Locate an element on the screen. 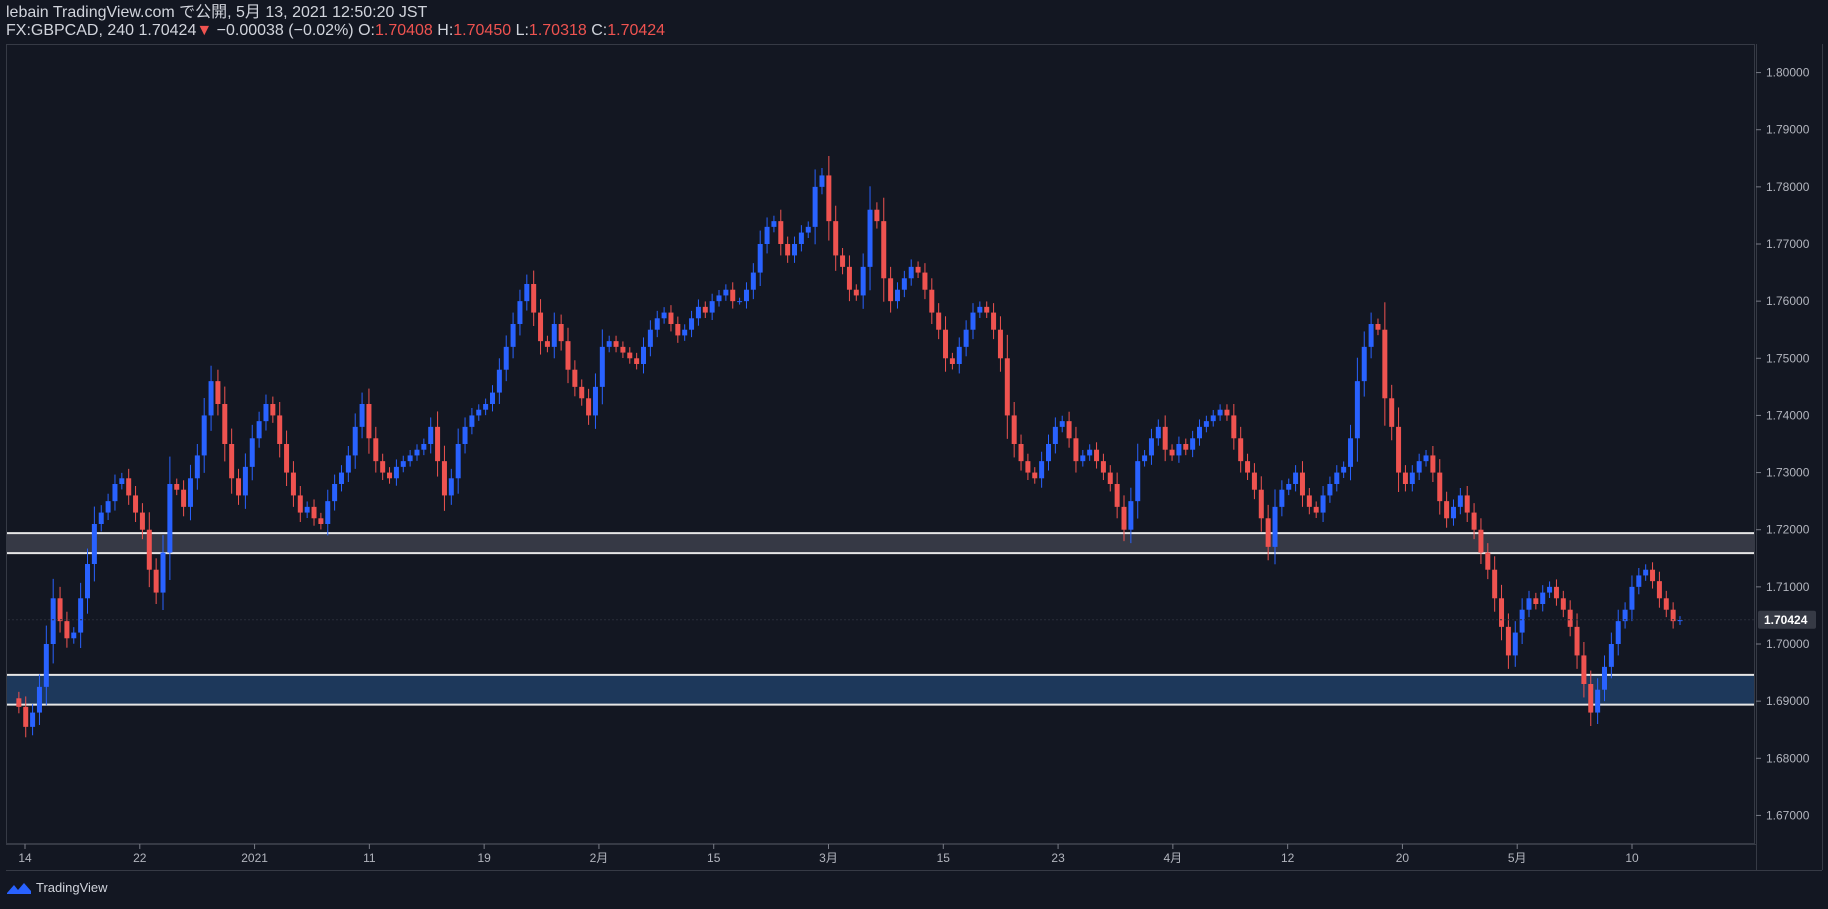  tradingview-logo-icon is located at coordinates (19, 888).